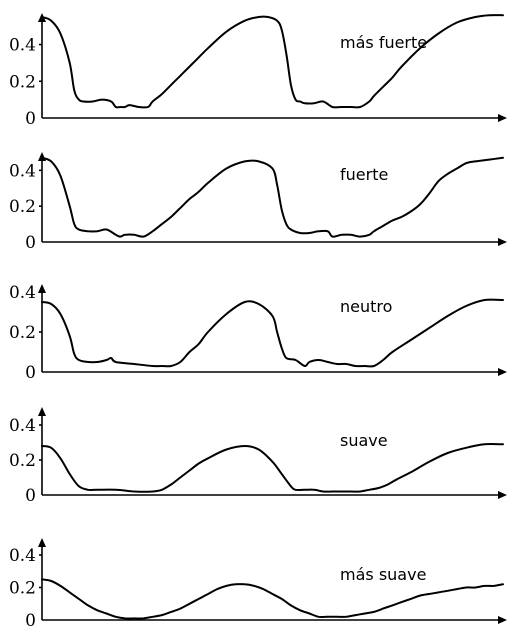 The width and height of the screenshot is (519, 640). I want to click on series-label: fuerte, so click(364, 174).